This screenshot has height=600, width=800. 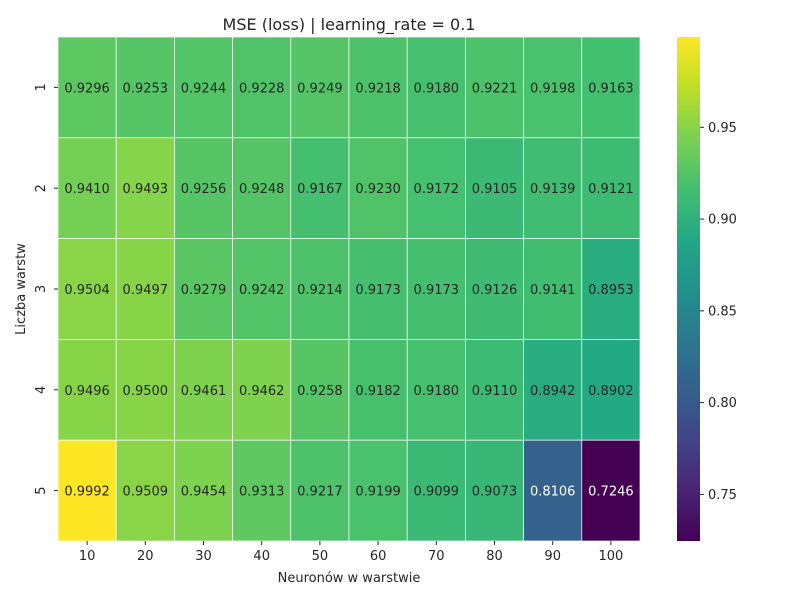 I want to click on cell-value-label: 0.9493, so click(x=146, y=189).